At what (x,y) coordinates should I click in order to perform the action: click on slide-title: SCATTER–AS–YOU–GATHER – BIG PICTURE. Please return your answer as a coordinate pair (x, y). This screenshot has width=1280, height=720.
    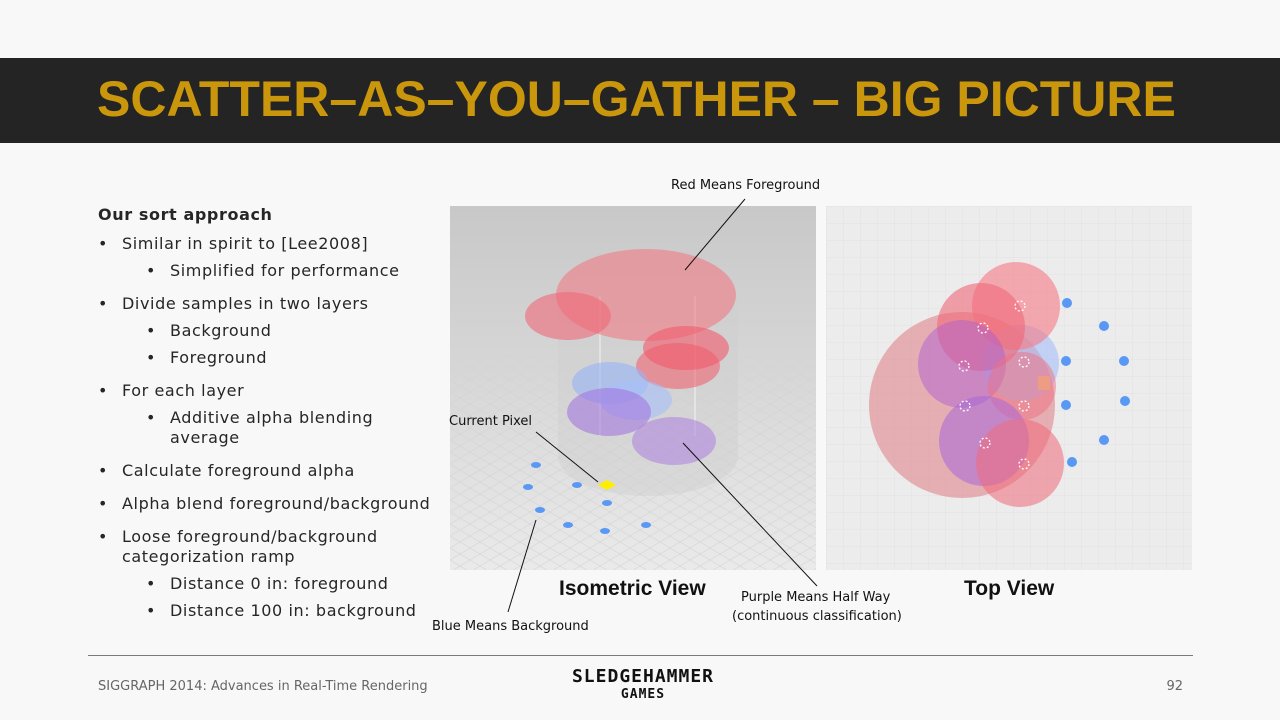
    Looking at the image, I should click on (636, 99).